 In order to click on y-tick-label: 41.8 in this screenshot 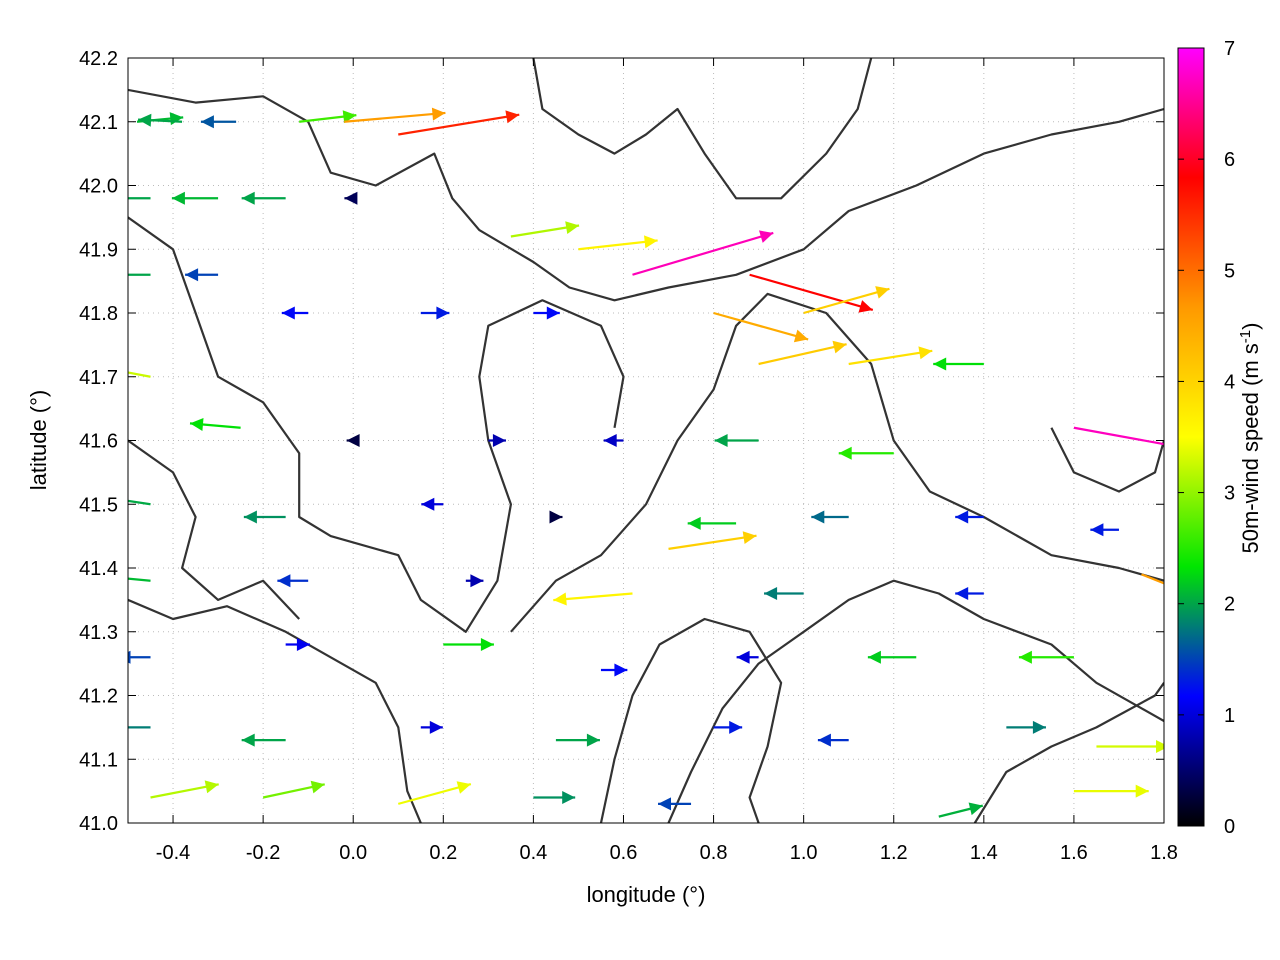, I will do `click(98, 314)`.